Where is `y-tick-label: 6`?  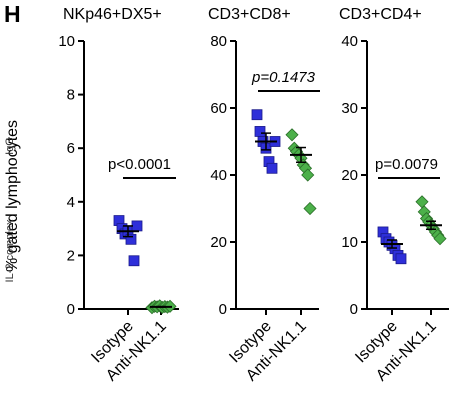
y-tick-label: 6 is located at coordinates (71, 148).